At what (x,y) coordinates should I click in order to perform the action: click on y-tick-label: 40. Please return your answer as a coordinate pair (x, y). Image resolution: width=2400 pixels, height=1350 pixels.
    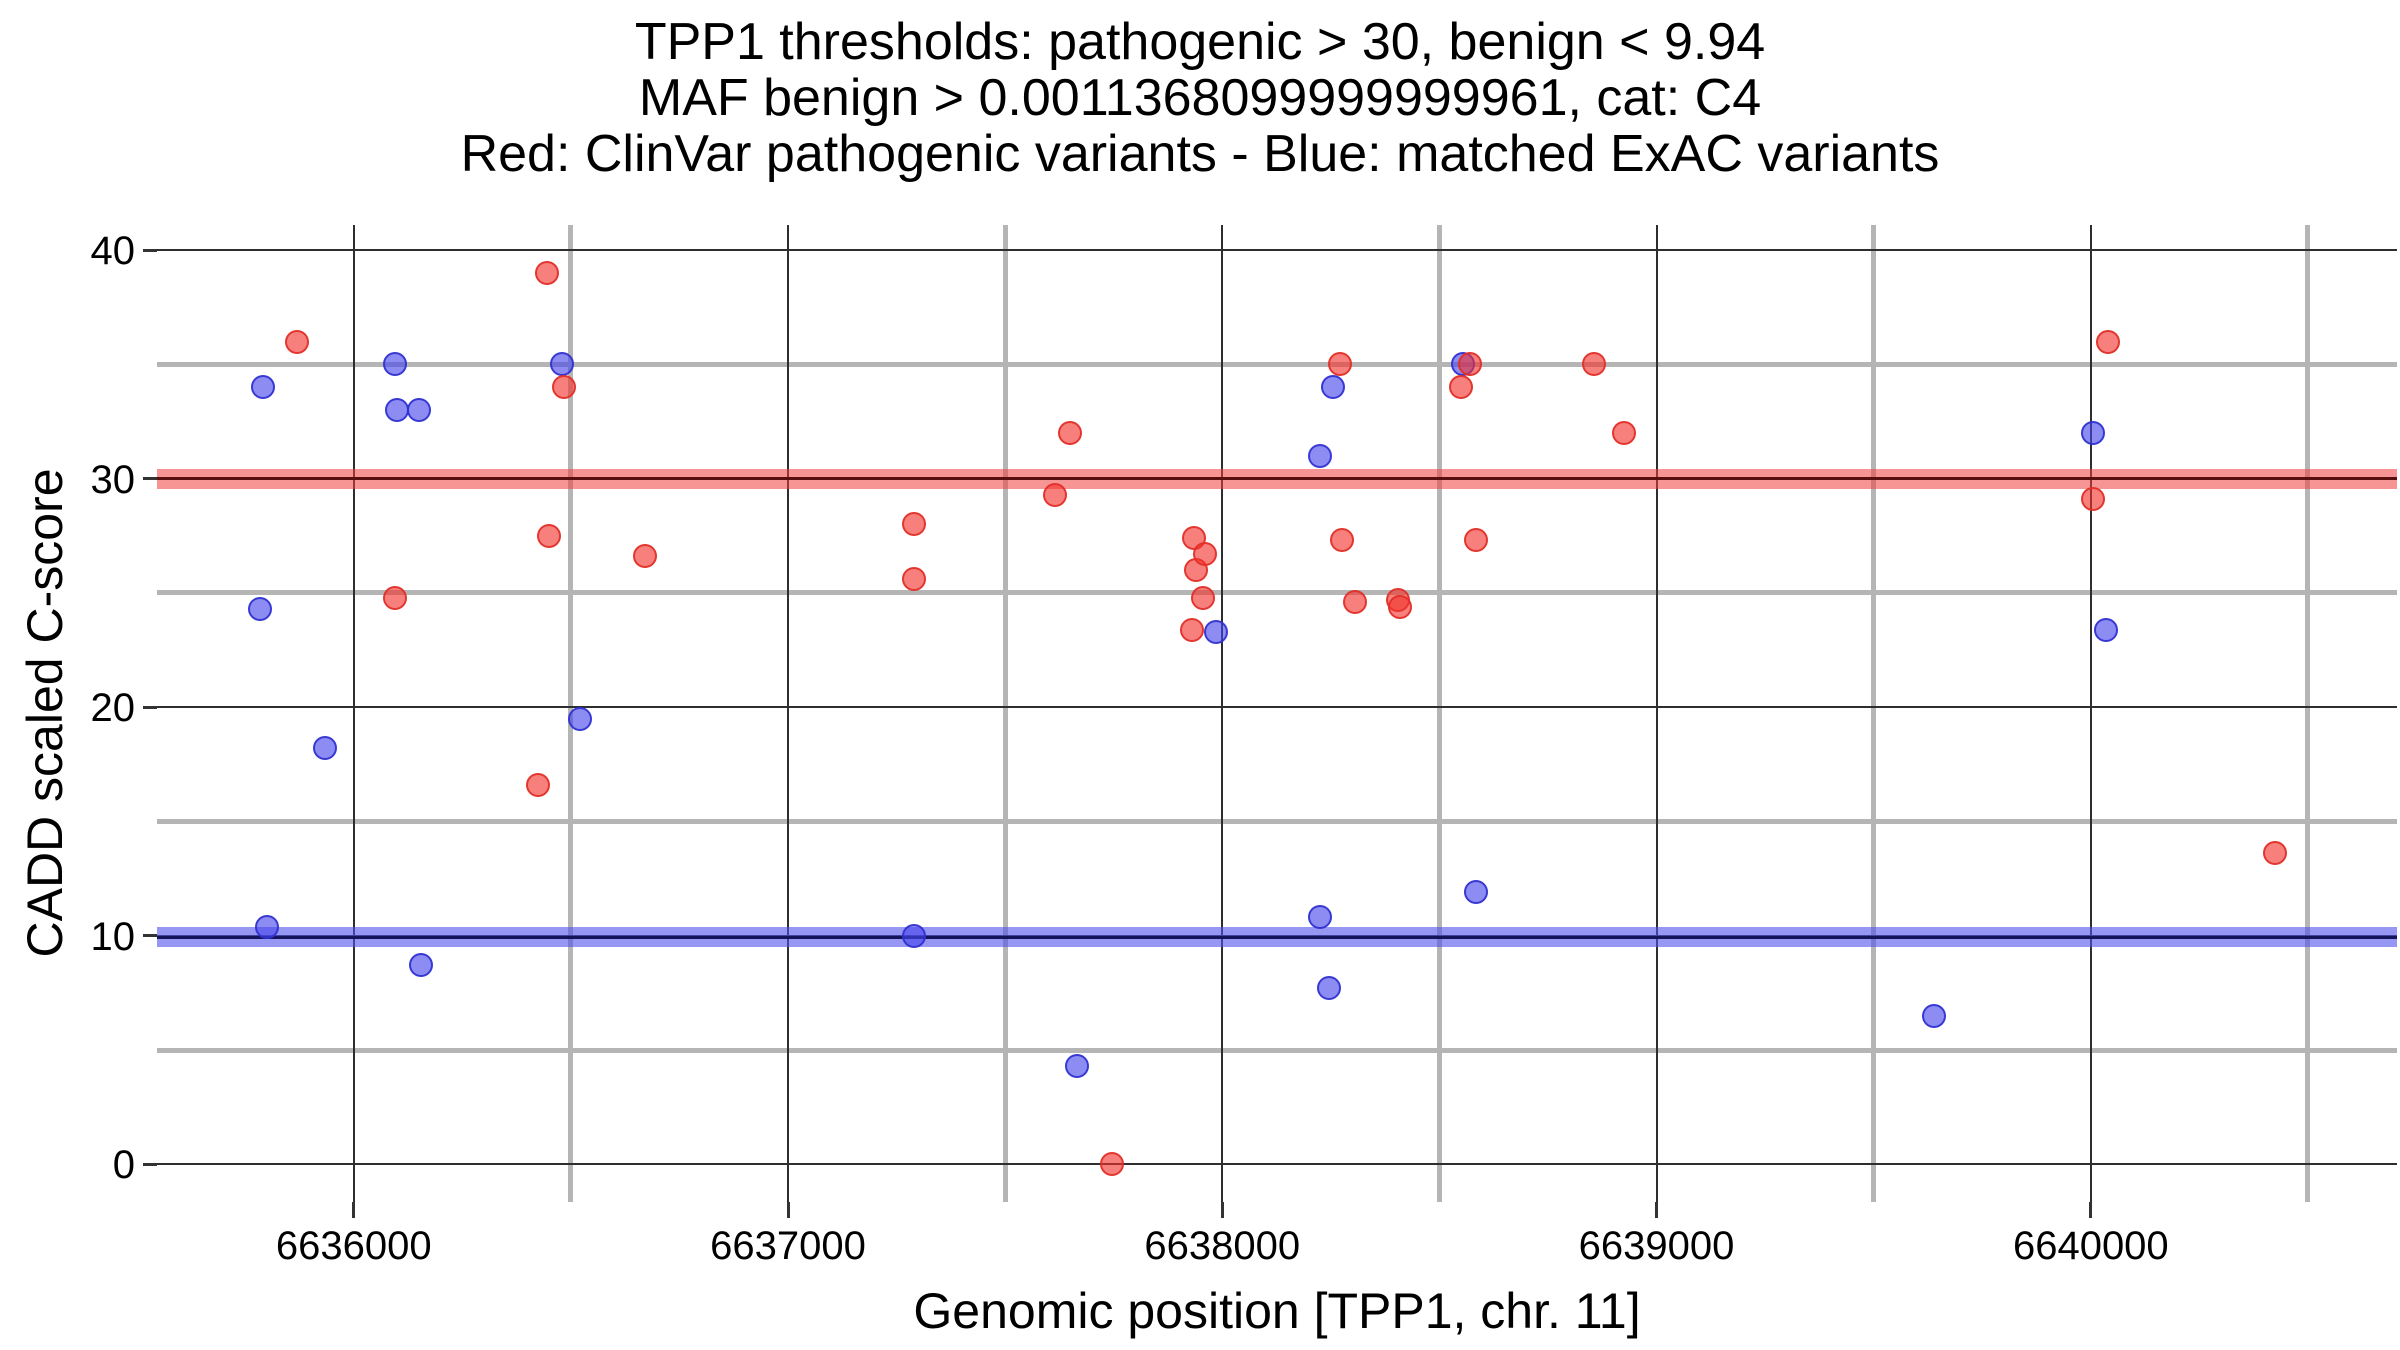
    Looking at the image, I should click on (113, 251).